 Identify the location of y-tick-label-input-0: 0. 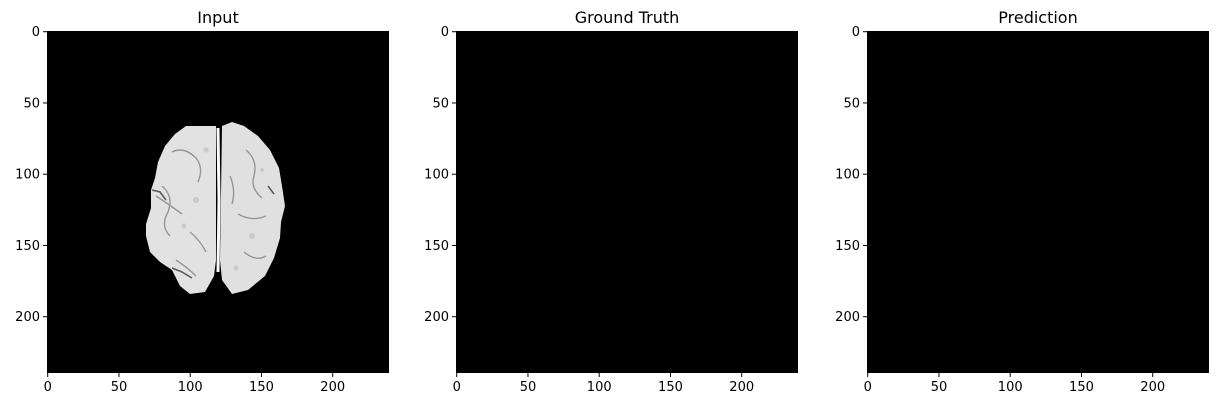
(36, 32).